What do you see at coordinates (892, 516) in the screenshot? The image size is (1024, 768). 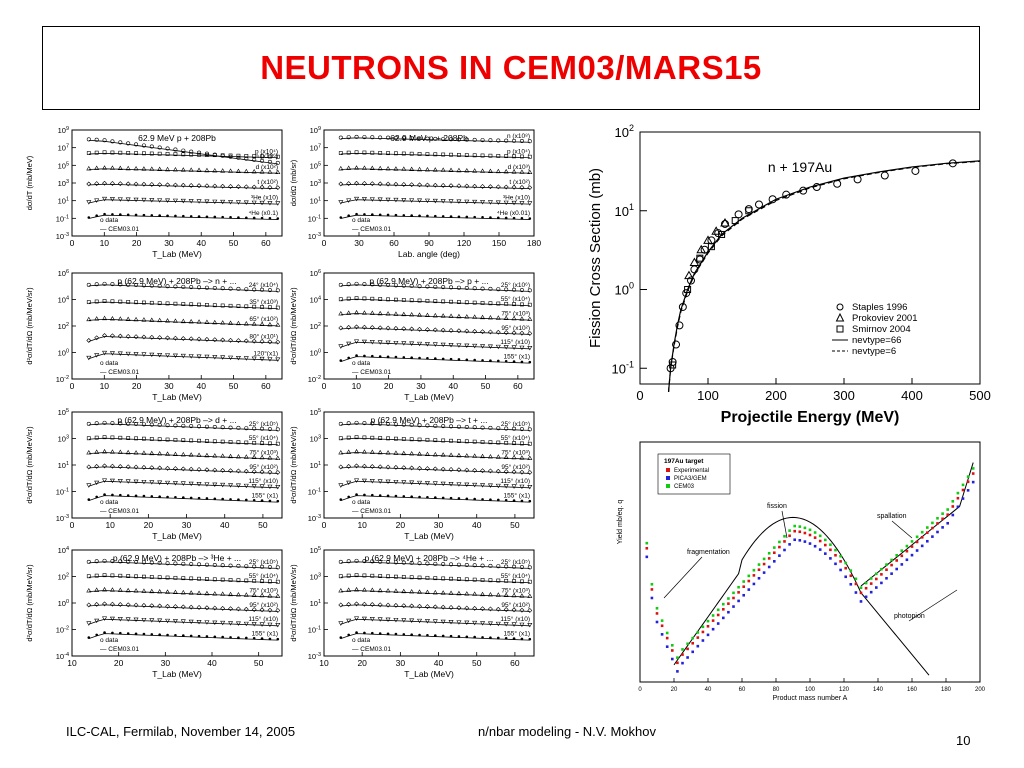 I see `annotation-label: spallation` at bounding box center [892, 516].